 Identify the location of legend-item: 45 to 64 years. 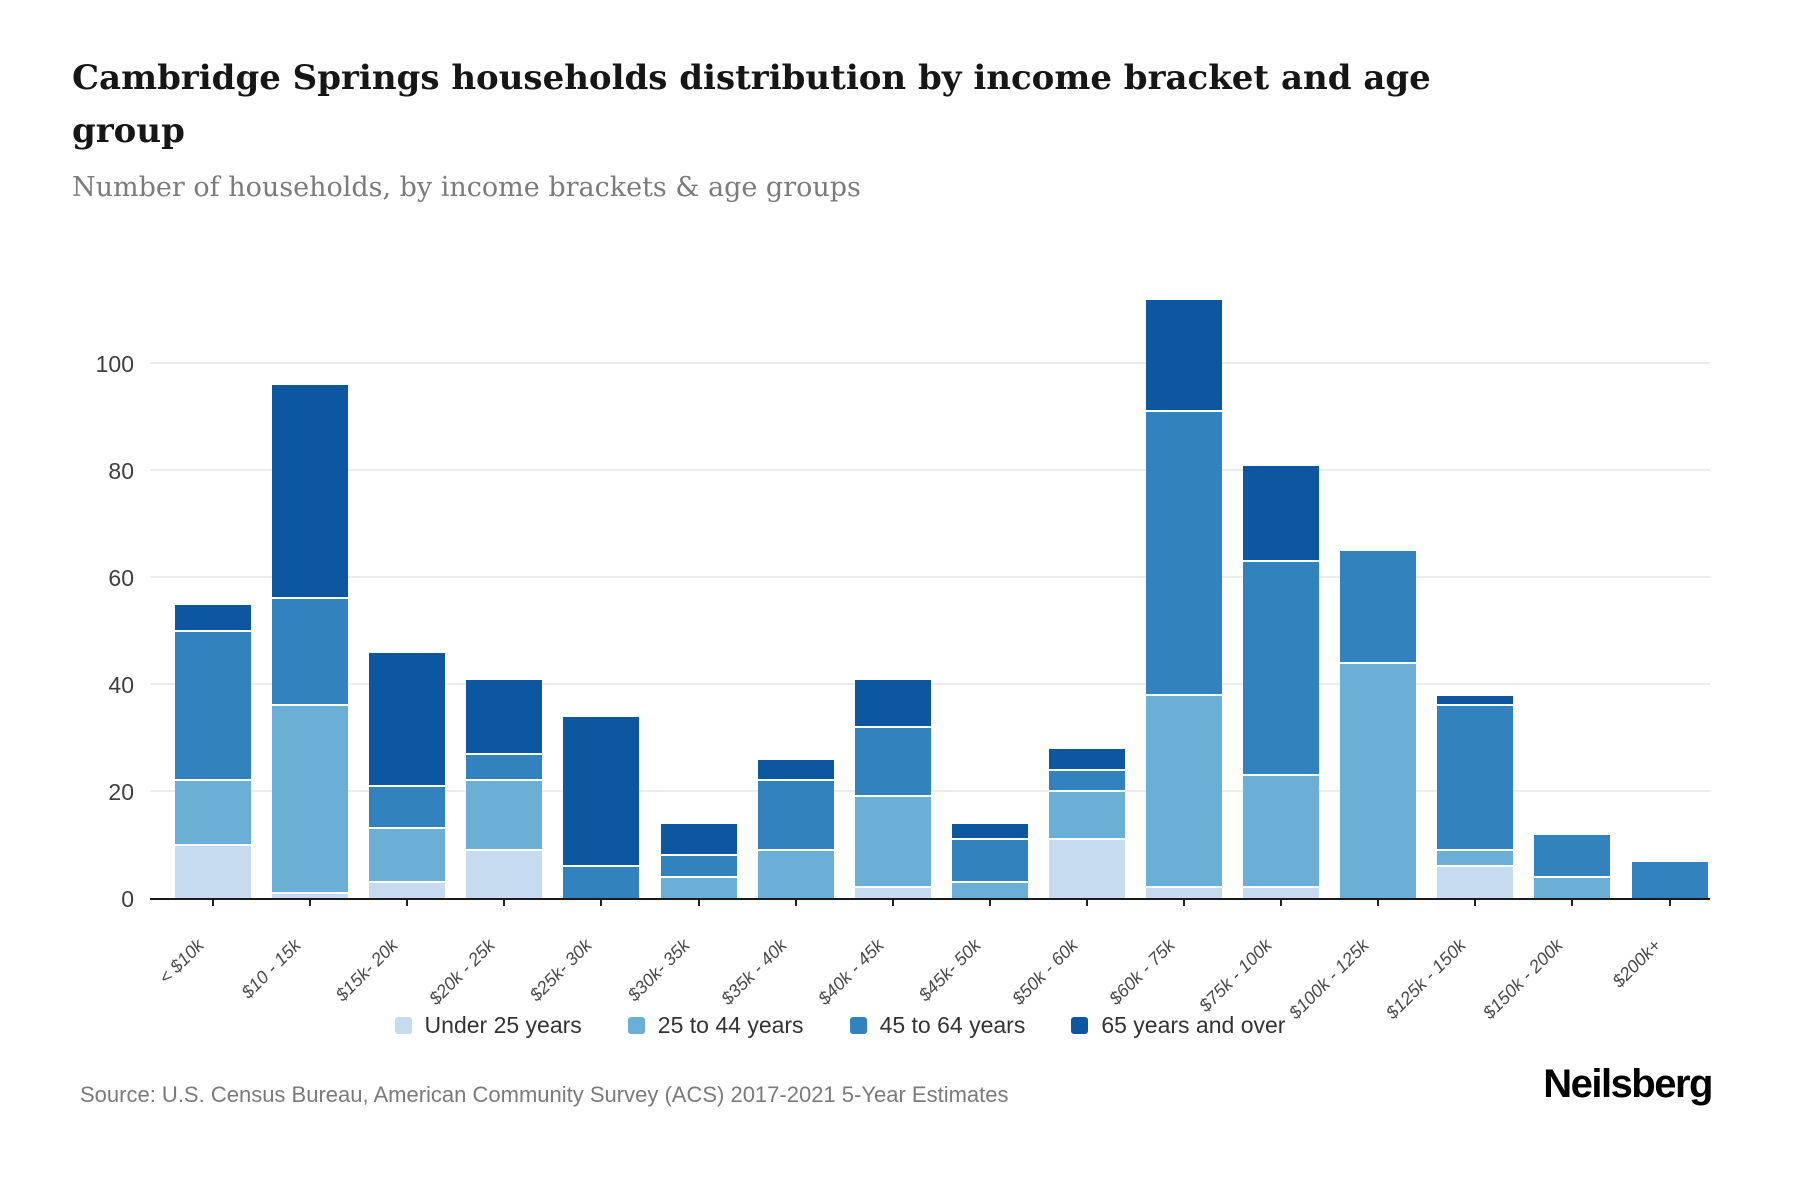
(937, 1025).